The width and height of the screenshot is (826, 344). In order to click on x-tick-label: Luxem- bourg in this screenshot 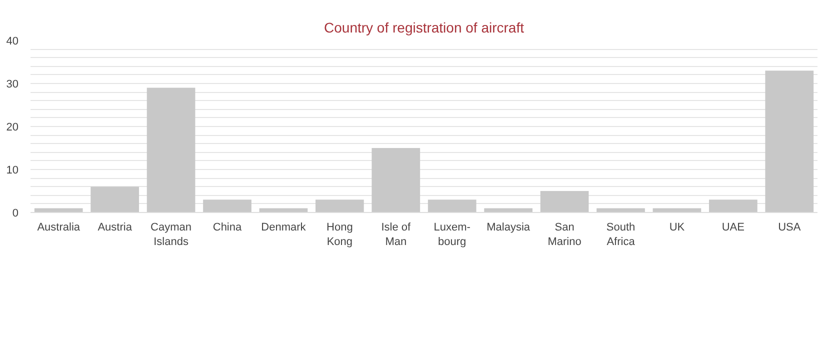, I will do `click(452, 235)`.